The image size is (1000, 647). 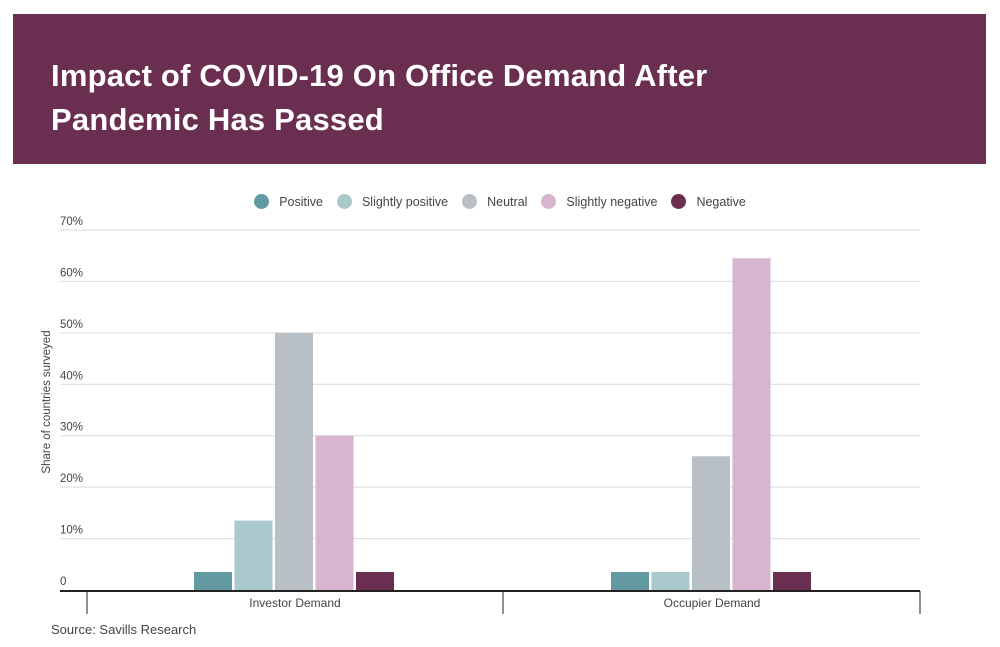 What do you see at coordinates (294, 603) in the screenshot?
I see `x-tick-label: Investor Demand` at bounding box center [294, 603].